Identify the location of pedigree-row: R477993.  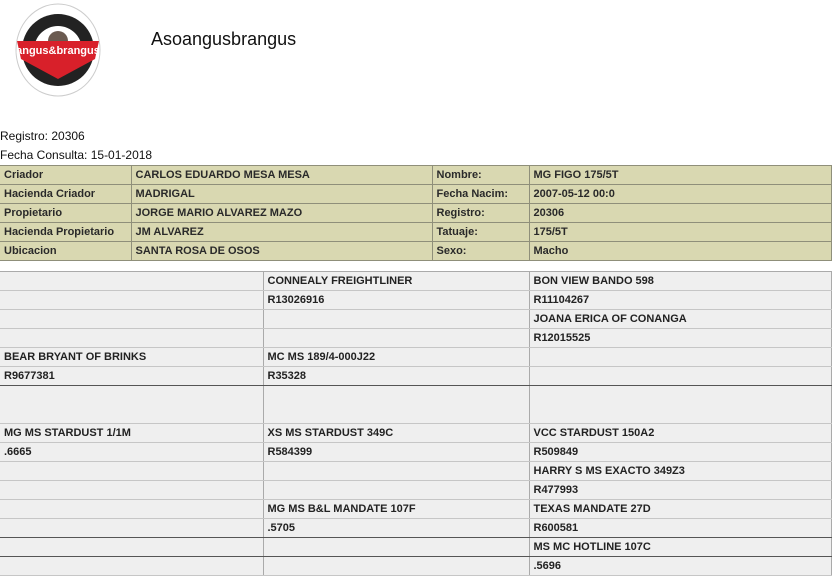
(416, 490).